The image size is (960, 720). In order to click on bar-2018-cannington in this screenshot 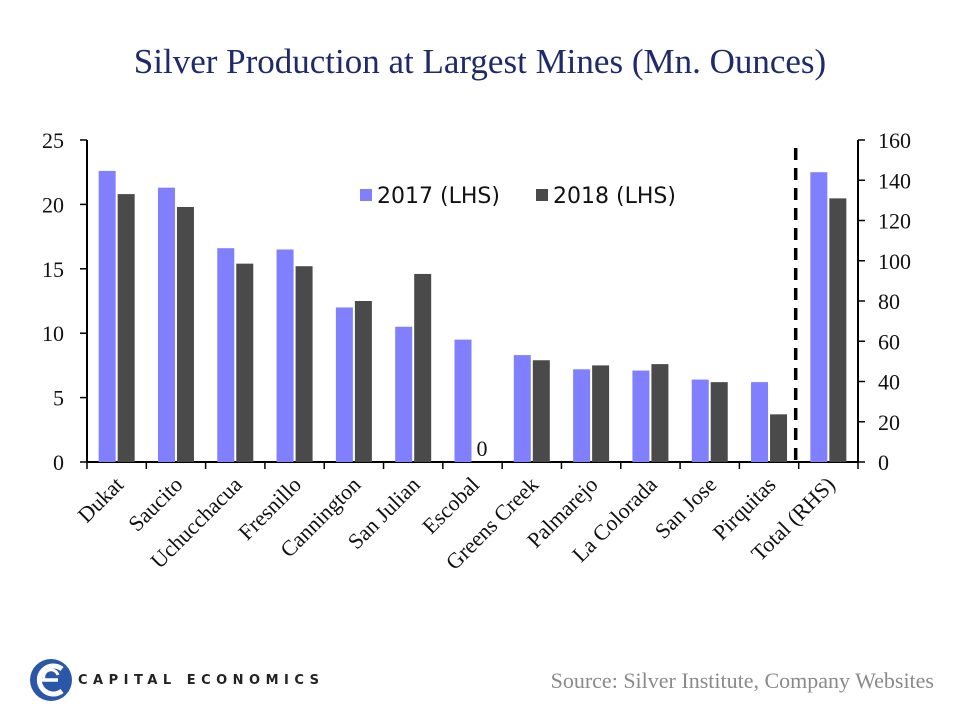, I will do `click(363, 381)`.